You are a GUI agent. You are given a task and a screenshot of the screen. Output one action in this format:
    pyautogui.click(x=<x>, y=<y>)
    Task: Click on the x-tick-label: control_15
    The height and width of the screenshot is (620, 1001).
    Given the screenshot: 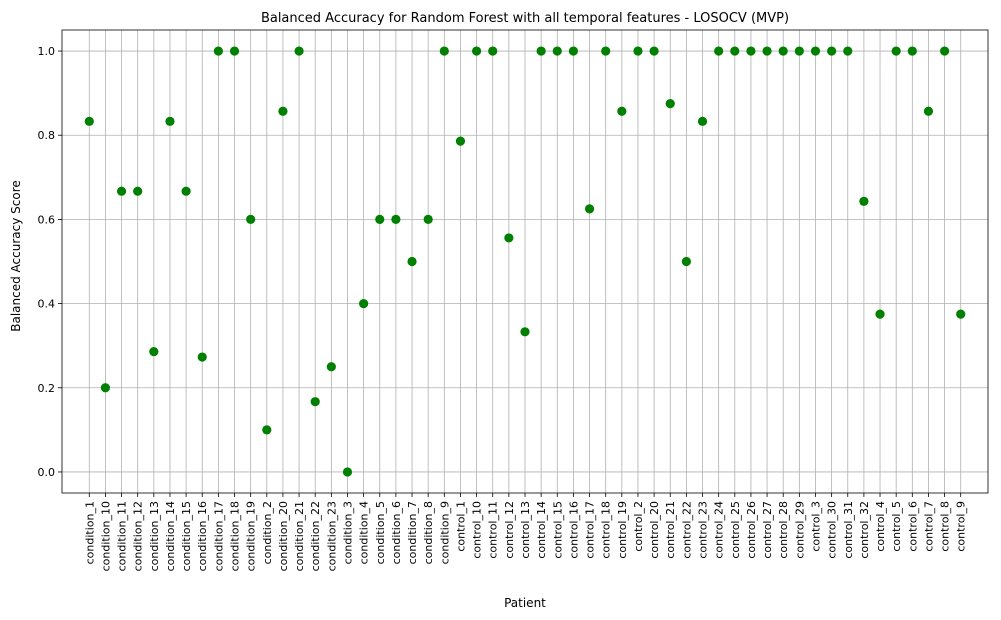 What is the action you would take?
    pyautogui.click(x=557, y=530)
    